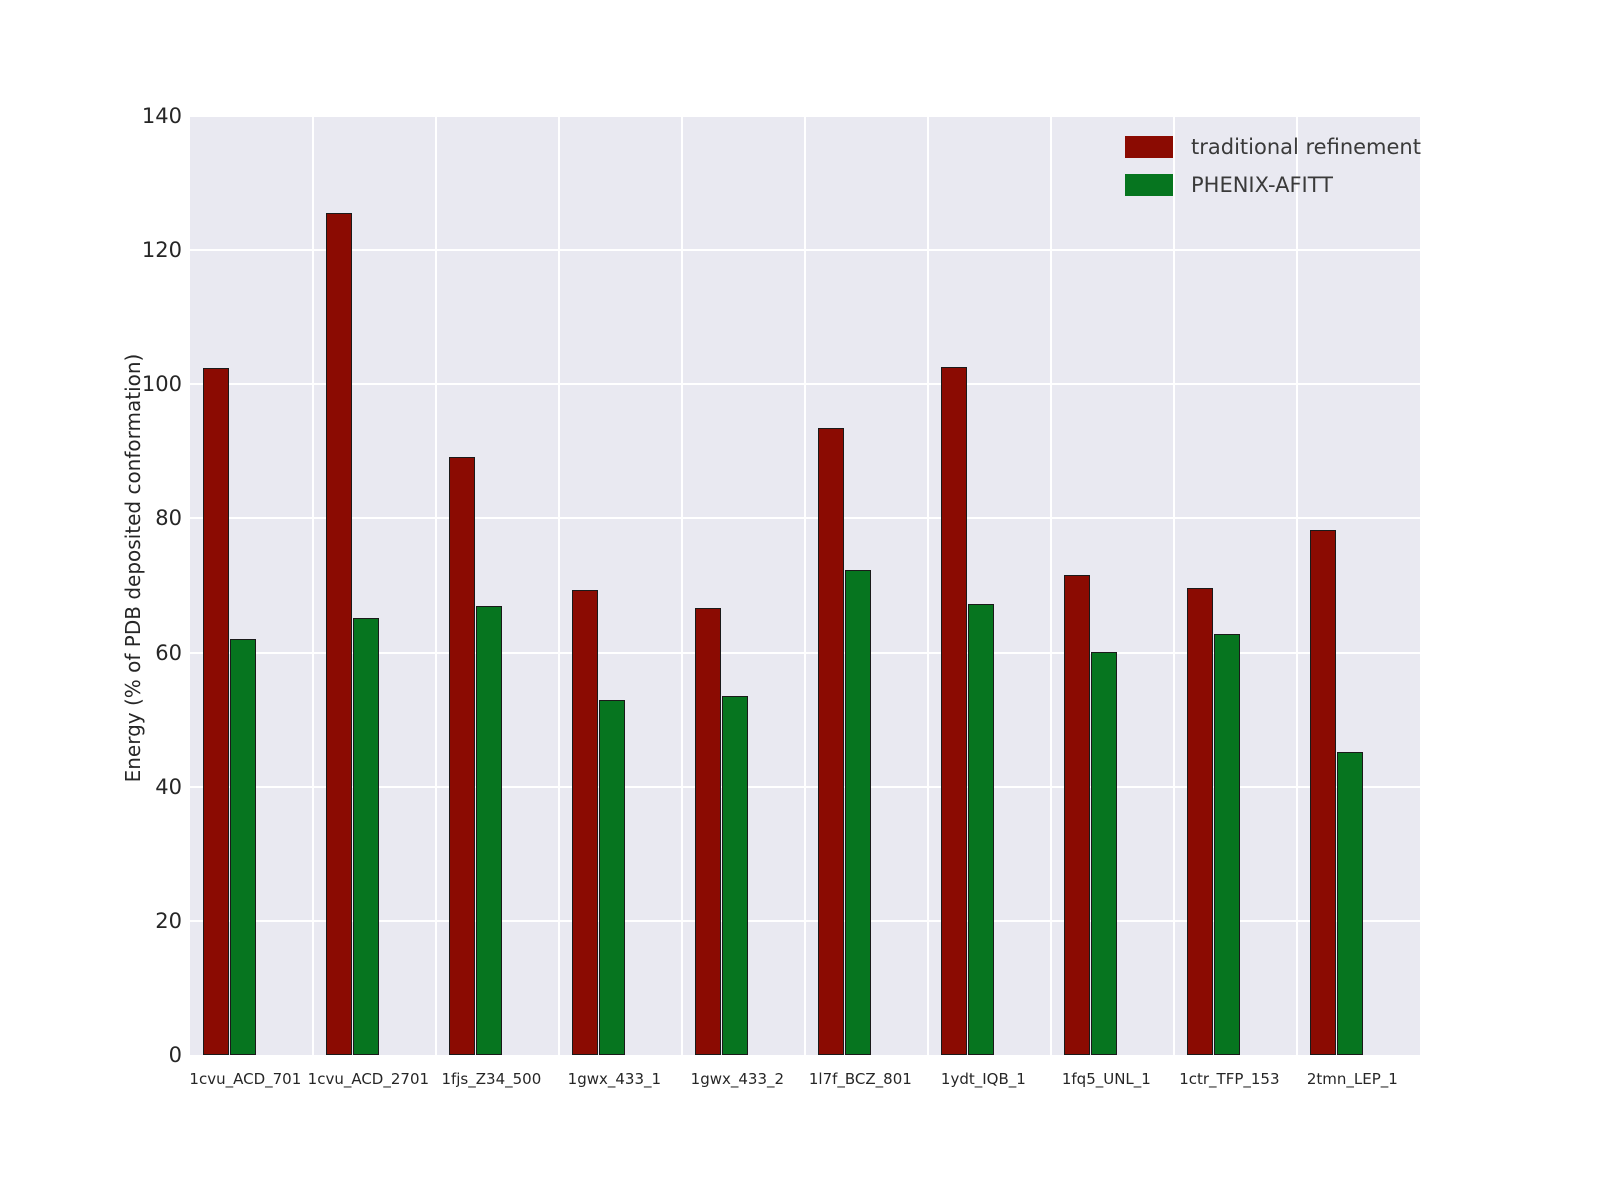 The image size is (1600, 1200). Describe the element at coordinates (133, 568) in the screenshot. I see `y-axis-label: Energy (% of PDB deposited conformation)` at that location.